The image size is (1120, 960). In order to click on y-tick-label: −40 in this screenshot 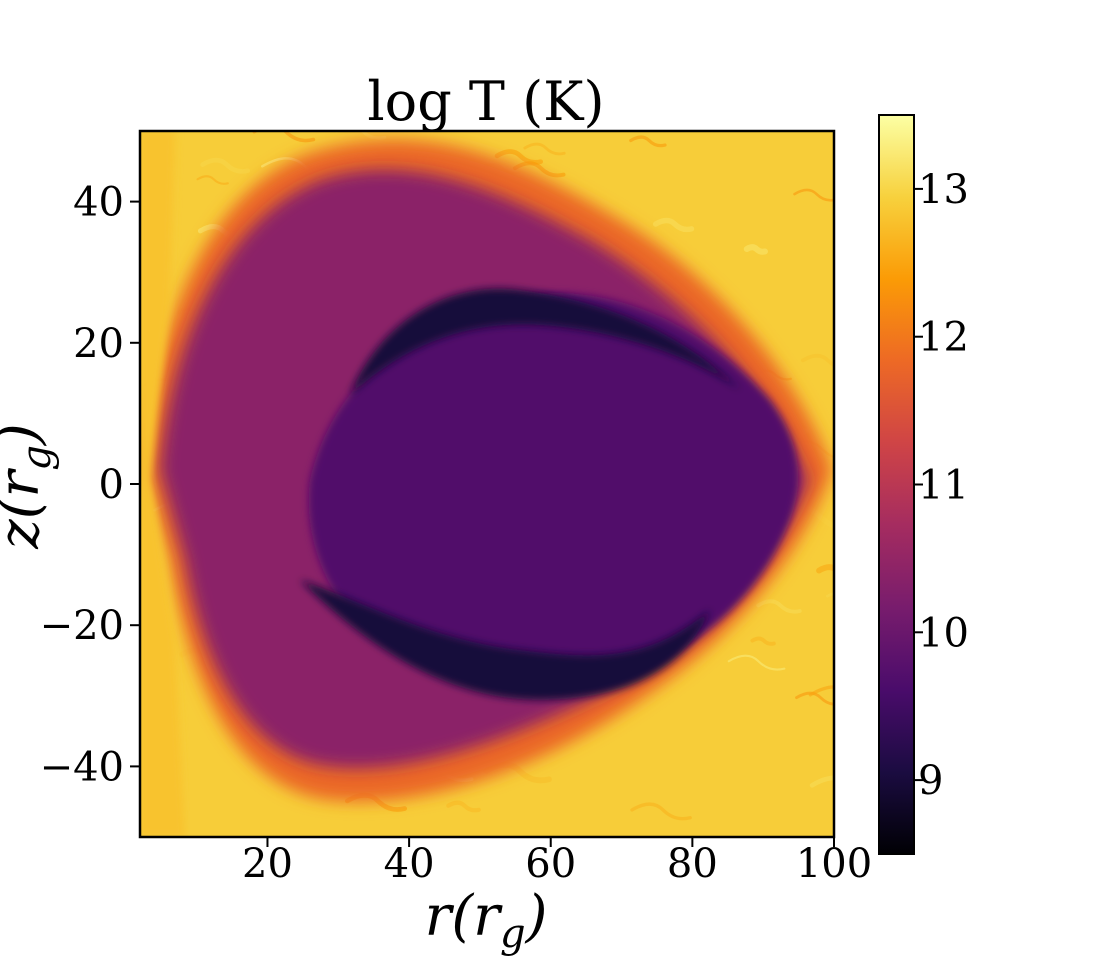, I will do `click(82, 767)`.